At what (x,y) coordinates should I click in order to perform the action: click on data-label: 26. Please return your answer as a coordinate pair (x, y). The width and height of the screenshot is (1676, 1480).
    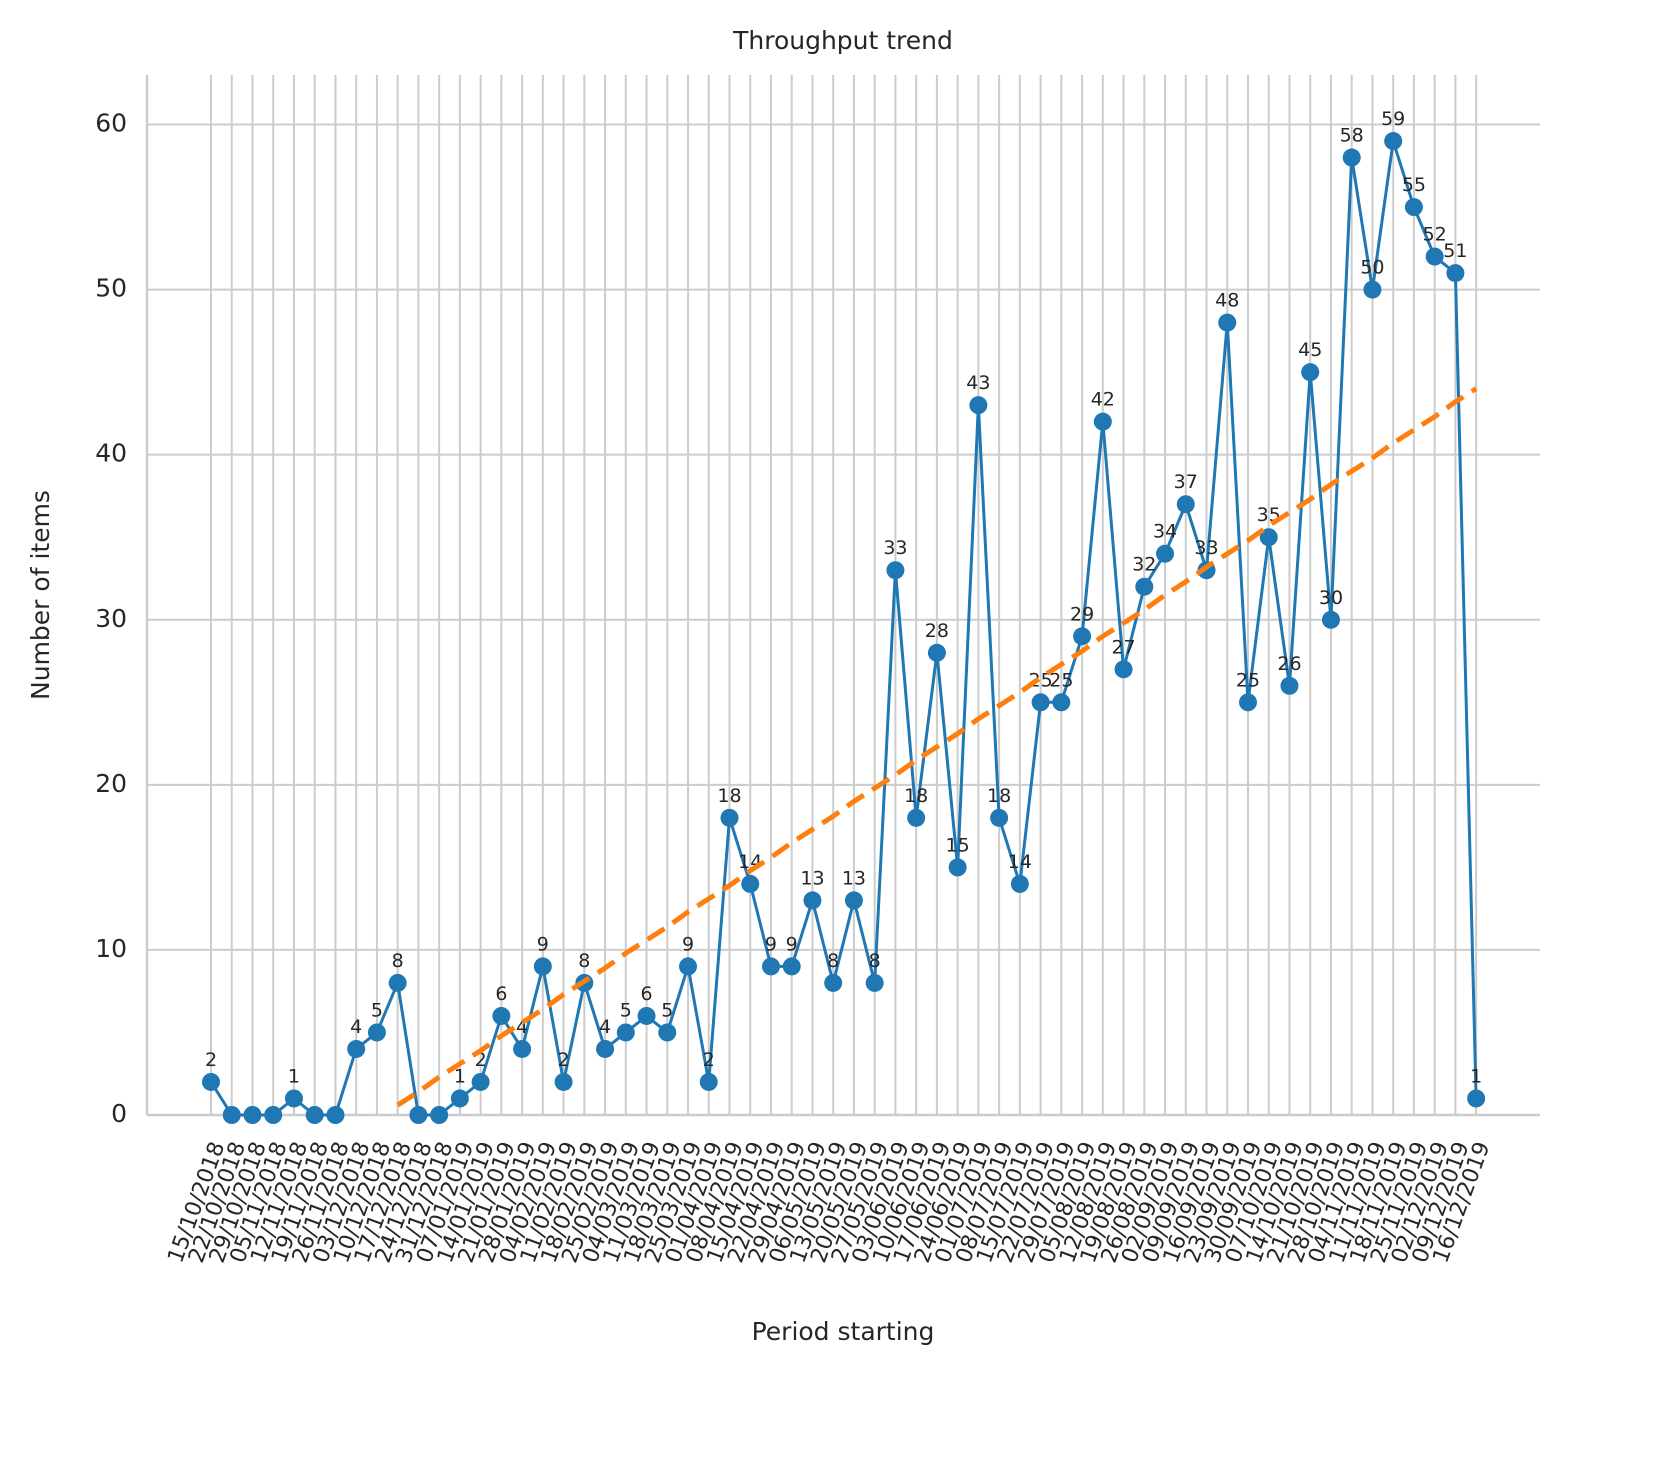
    Looking at the image, I should click on (1289, 664).